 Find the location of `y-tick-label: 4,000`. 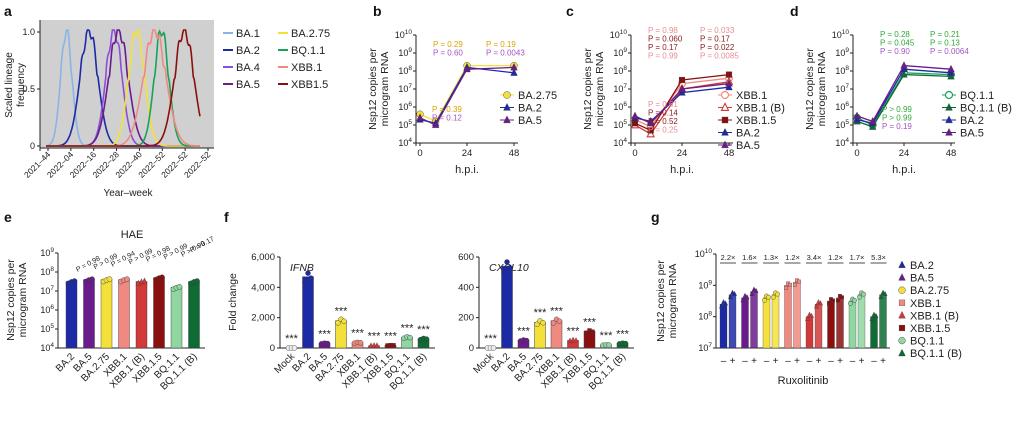

y-tick-label: 4,000 is located at coordinates (263, 287).